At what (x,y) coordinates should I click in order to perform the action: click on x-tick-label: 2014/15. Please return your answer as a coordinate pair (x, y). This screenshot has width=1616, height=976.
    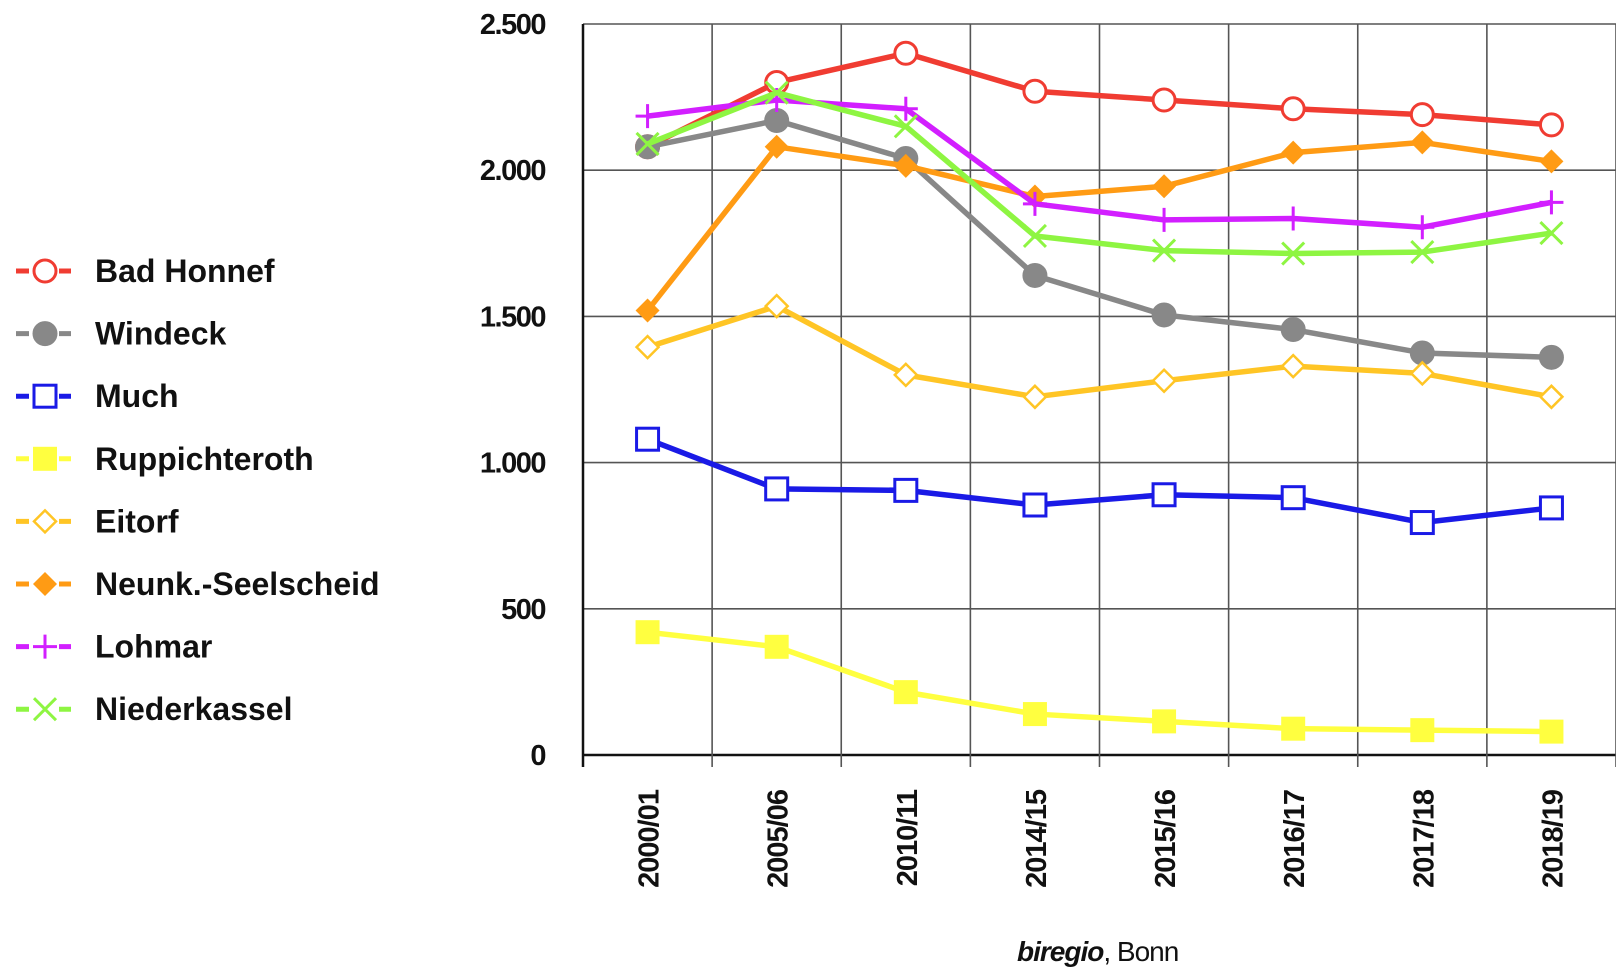
    Looking at the image, I should click on (1037, 838).